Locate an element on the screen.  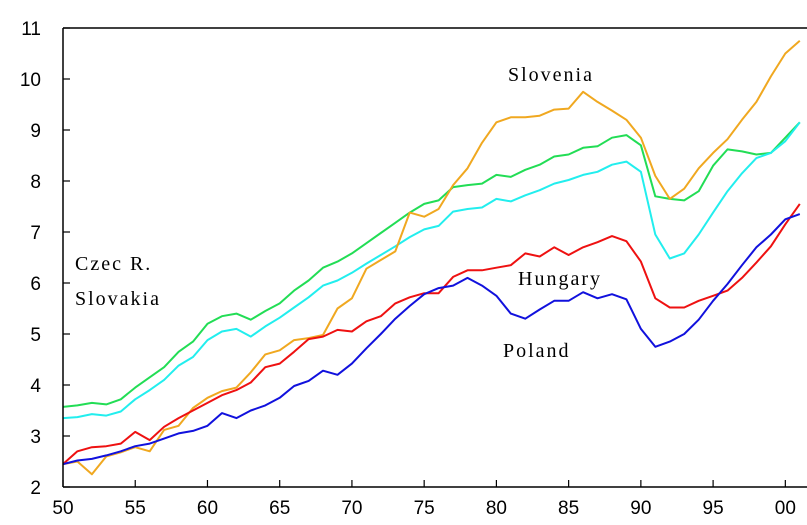
x-tick-label: 55 is located at coordinates (135, 508).